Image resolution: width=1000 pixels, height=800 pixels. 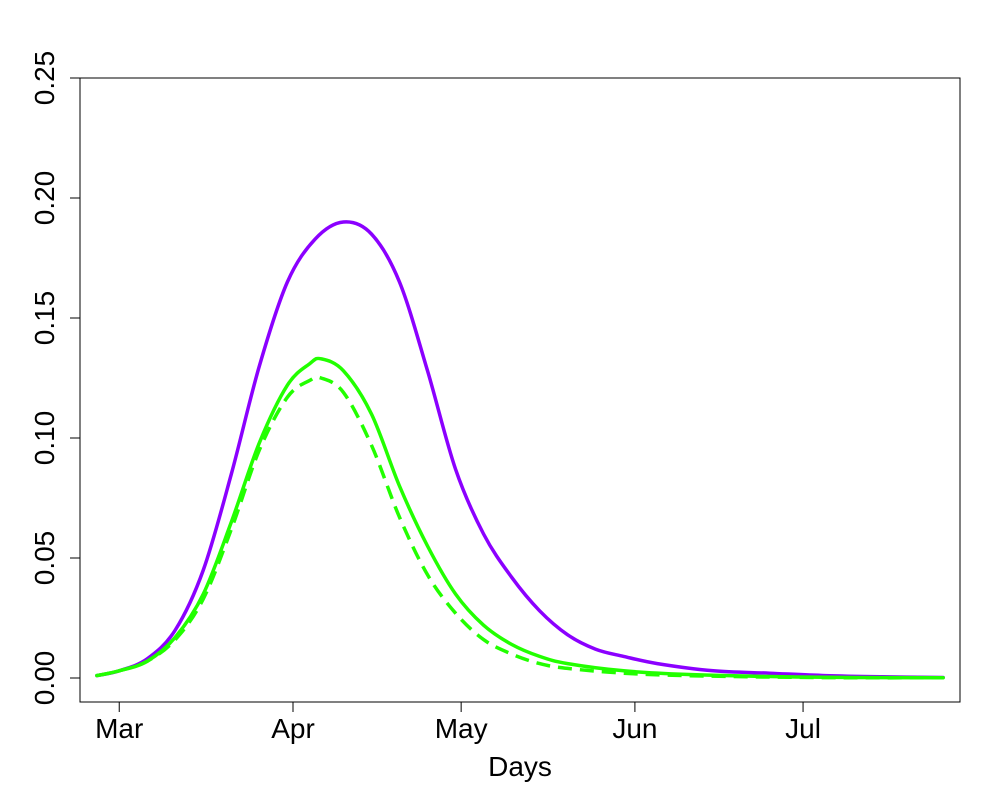 What do you see at coordinates (55, 378) in the screenshot?
I see `y-axis: 0.00 0.05 0.10 0.15 0.20 0.25` at bounding box center [55, 378].